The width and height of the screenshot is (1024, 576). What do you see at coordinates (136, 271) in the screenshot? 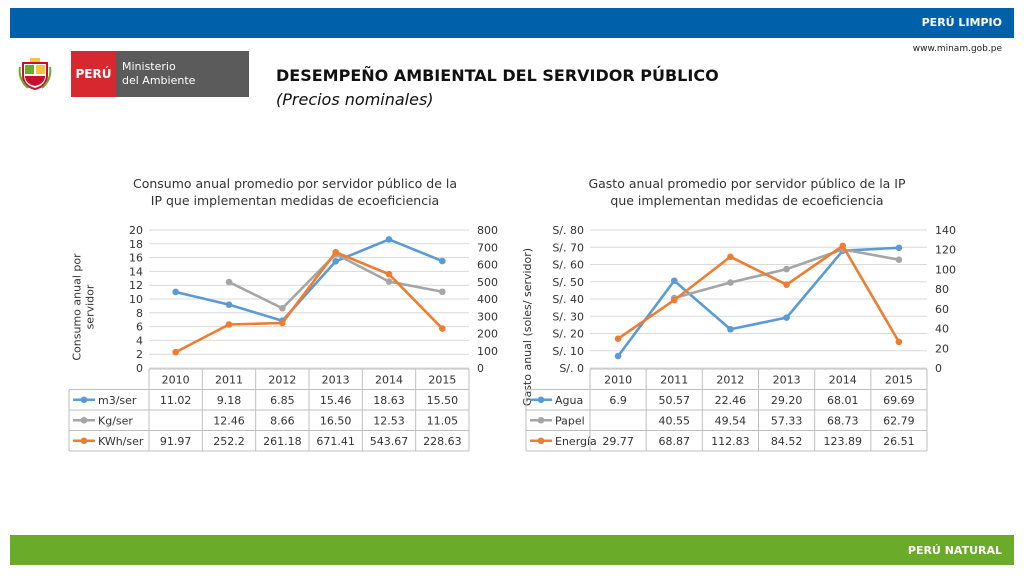
I see `y-left-tick-label: 14` at bounding box center [136, 271].